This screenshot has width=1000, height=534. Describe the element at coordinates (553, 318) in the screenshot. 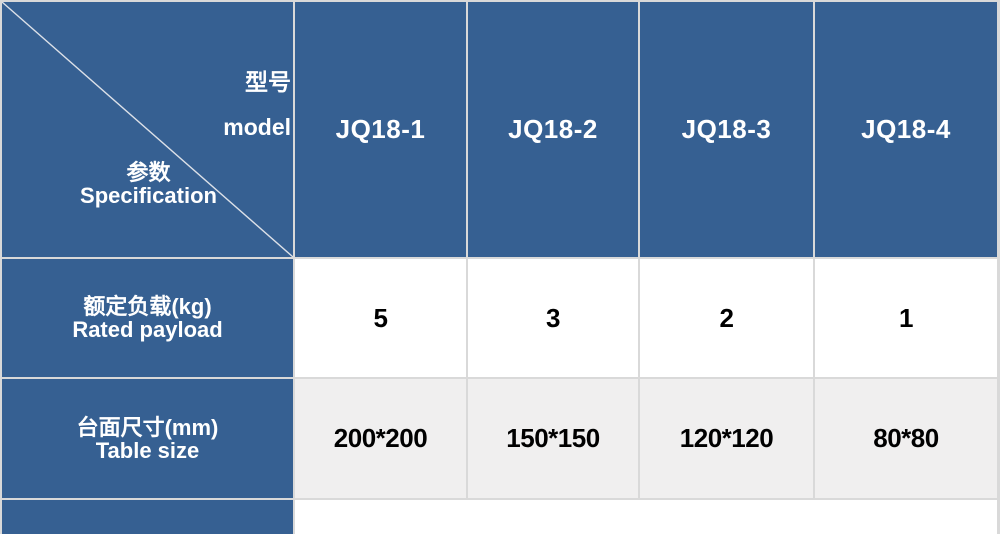

I see `value-rated-payload-jq18-2: 3` at that location.